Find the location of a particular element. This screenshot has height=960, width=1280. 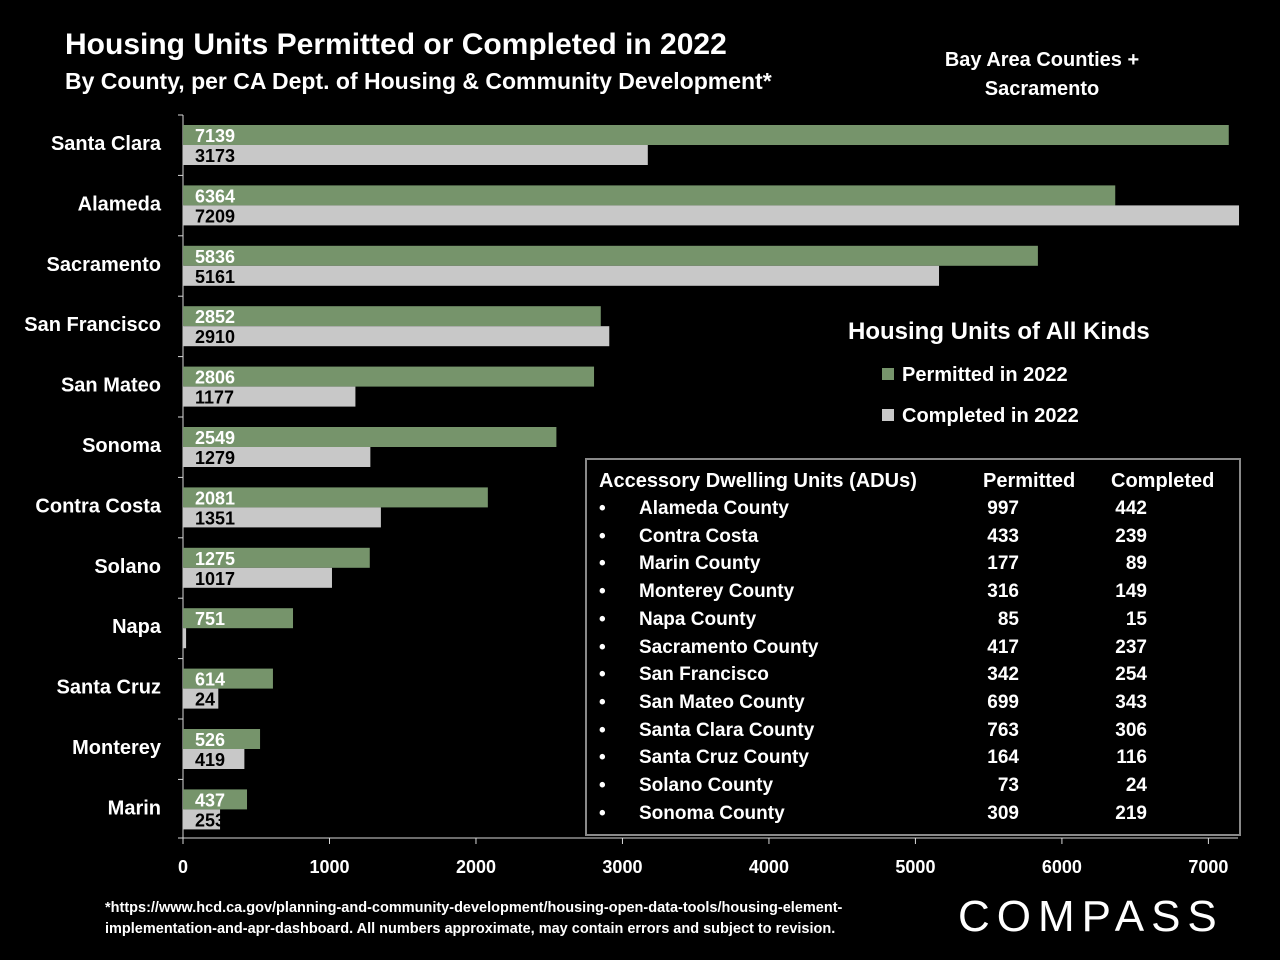

adu-table-row: • Santa Clara County 763 306 is located at coordinates (913, 734).